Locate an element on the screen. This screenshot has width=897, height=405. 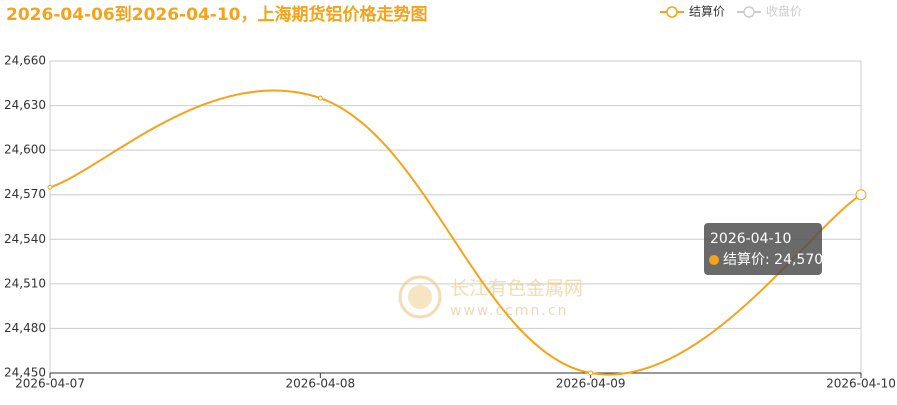
x-tick-label: 2026-04-09 is located at coordinates (591, 384).